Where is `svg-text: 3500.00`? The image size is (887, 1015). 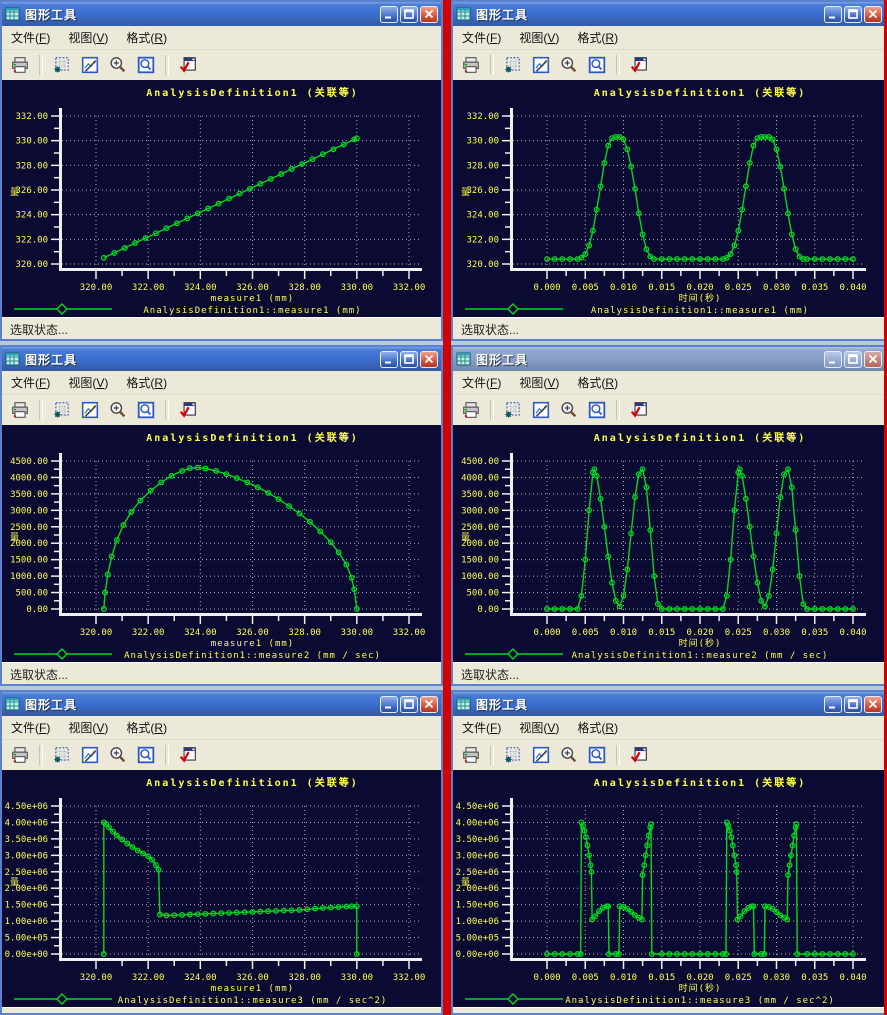 svg-text: 3500.00 is located at coordinates (480, 495).